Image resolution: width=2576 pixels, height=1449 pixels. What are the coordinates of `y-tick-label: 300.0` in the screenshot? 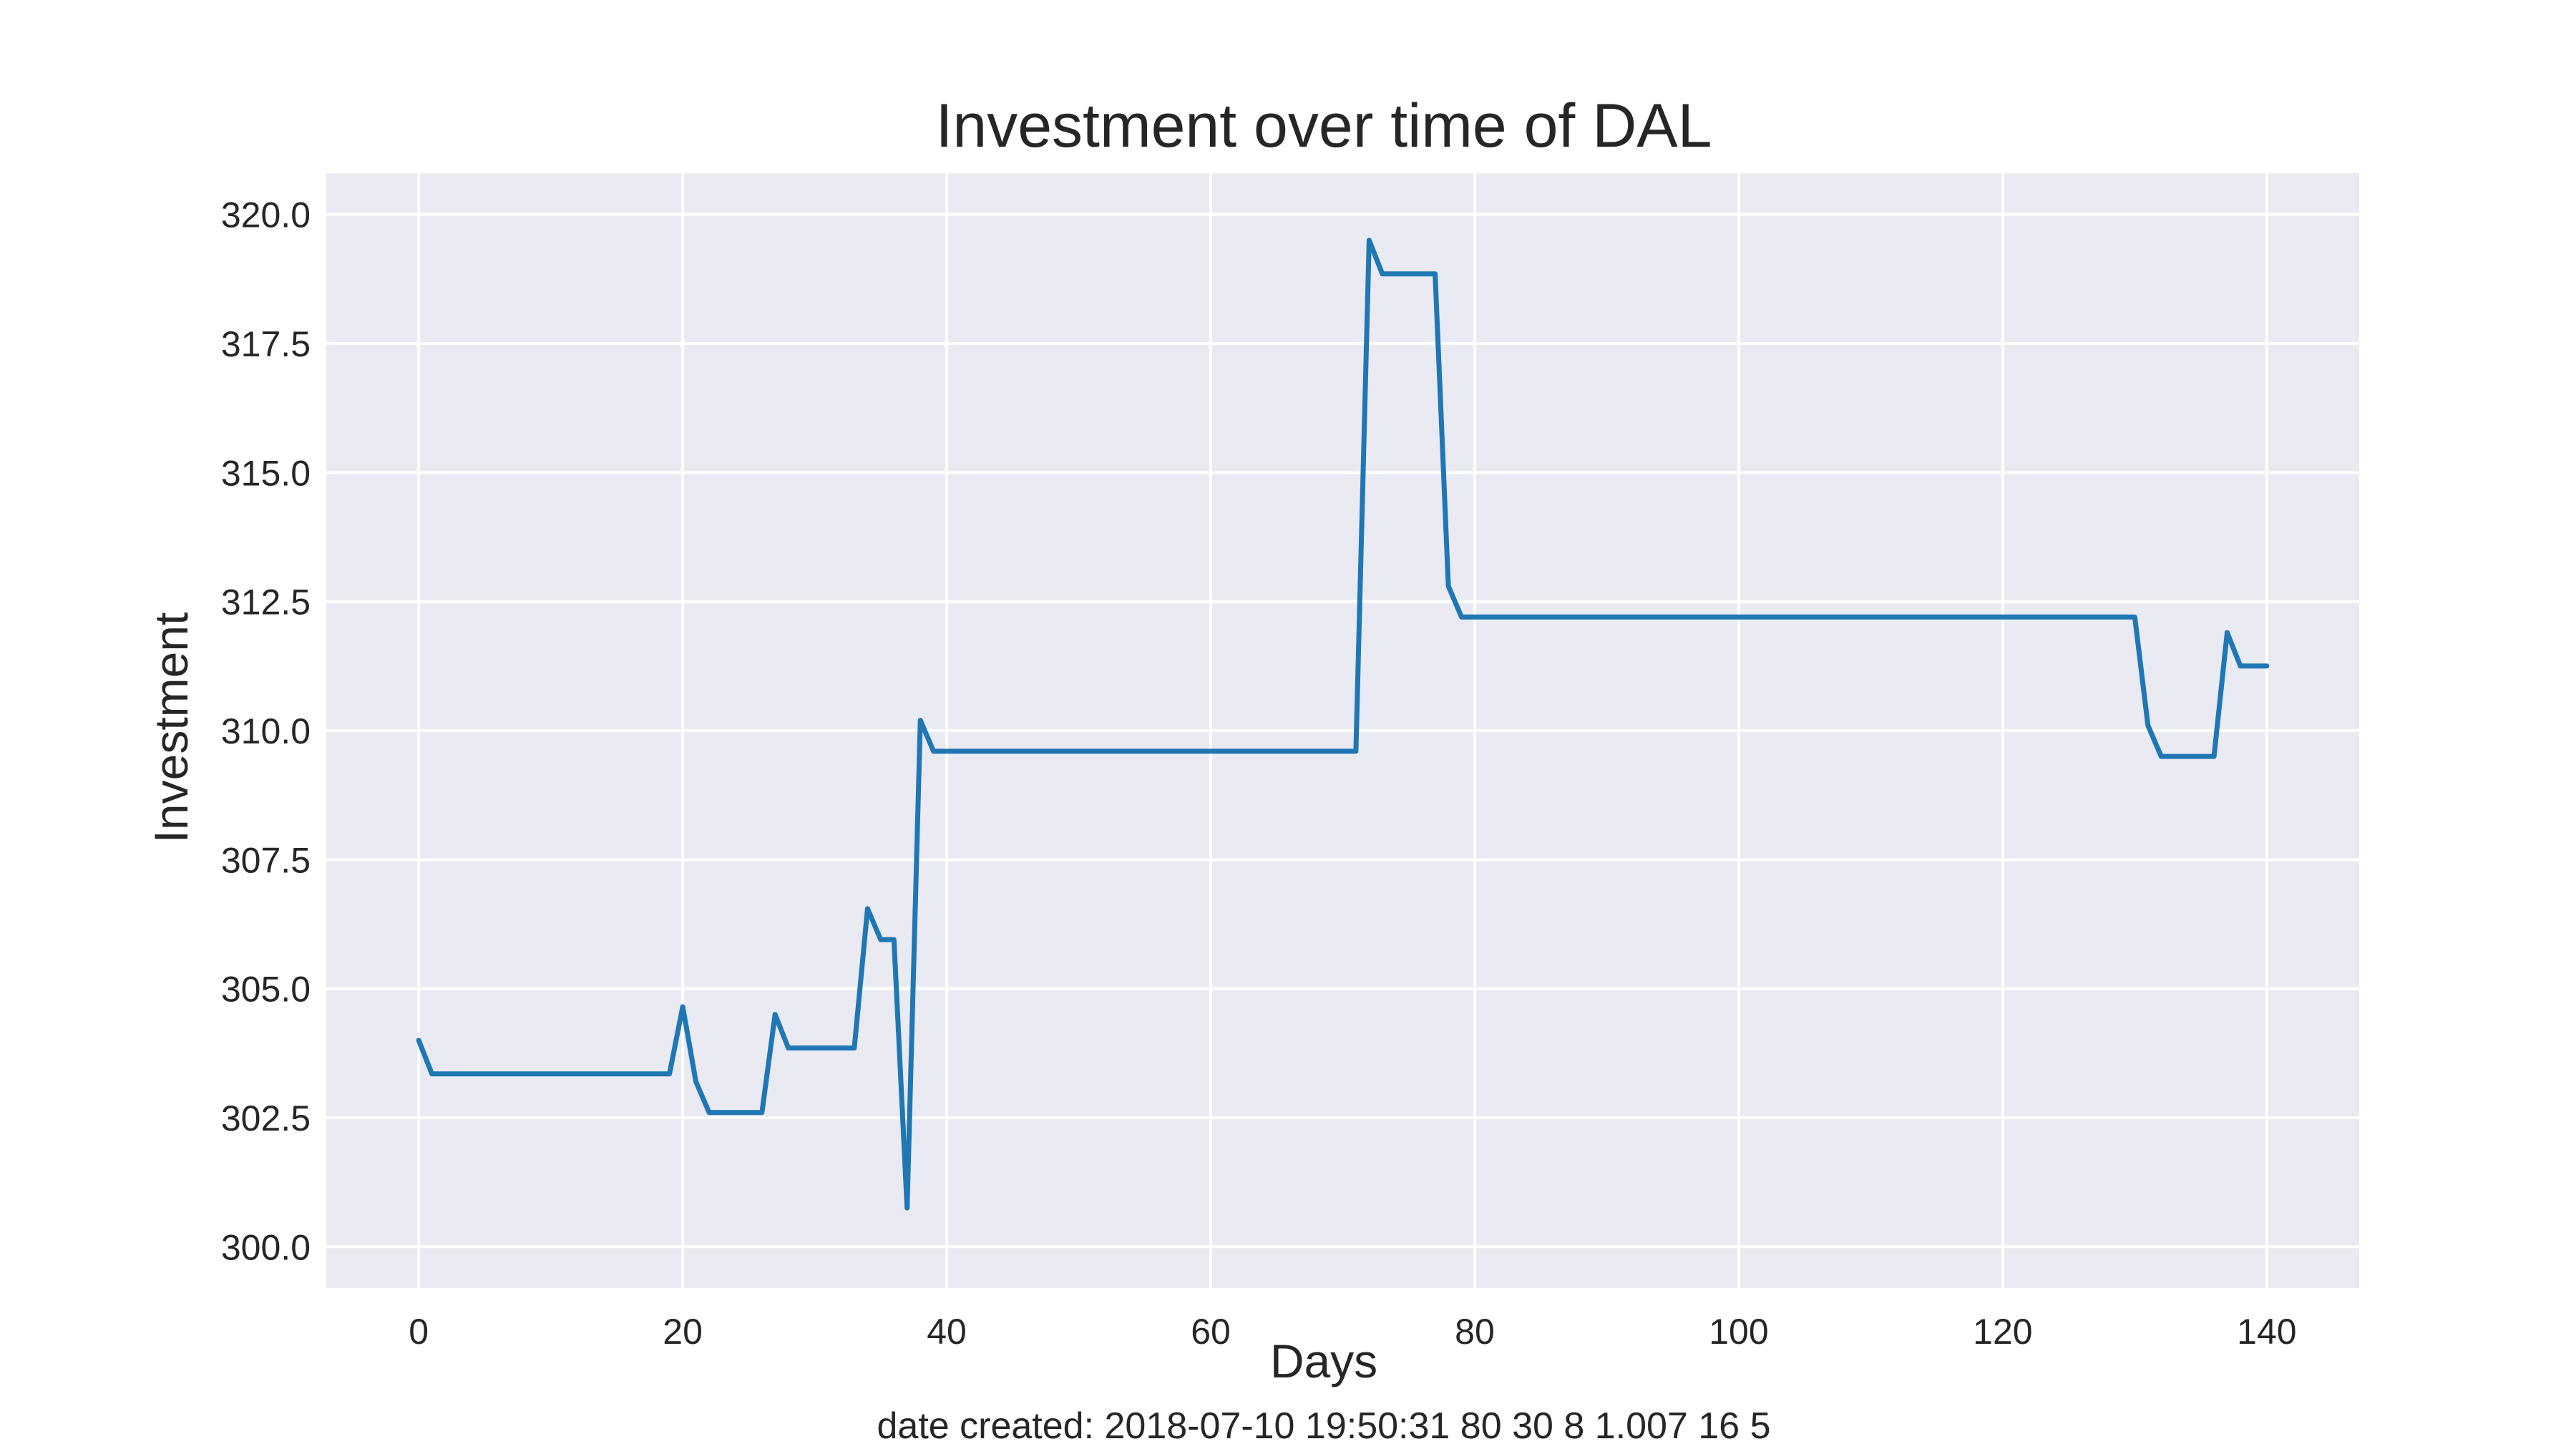 It's located at (266, 1247).